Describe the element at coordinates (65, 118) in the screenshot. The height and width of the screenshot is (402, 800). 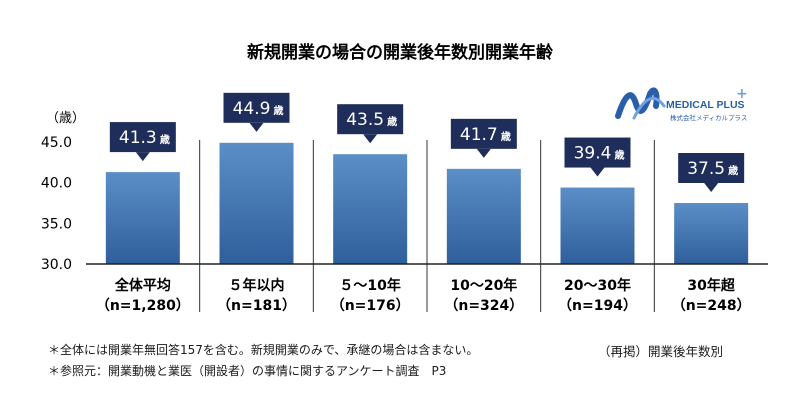
I see `y-axis-unit-label: （歳）` at that location.